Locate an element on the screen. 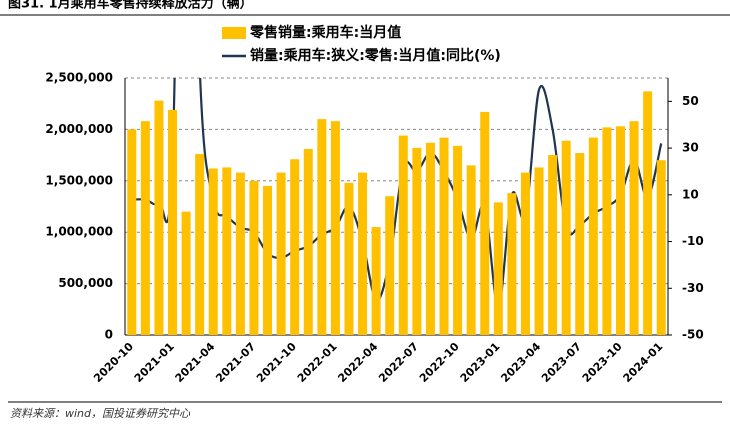 The image size is (730, 438). y-tick-label: 0 is located at coordinates (109, 335).